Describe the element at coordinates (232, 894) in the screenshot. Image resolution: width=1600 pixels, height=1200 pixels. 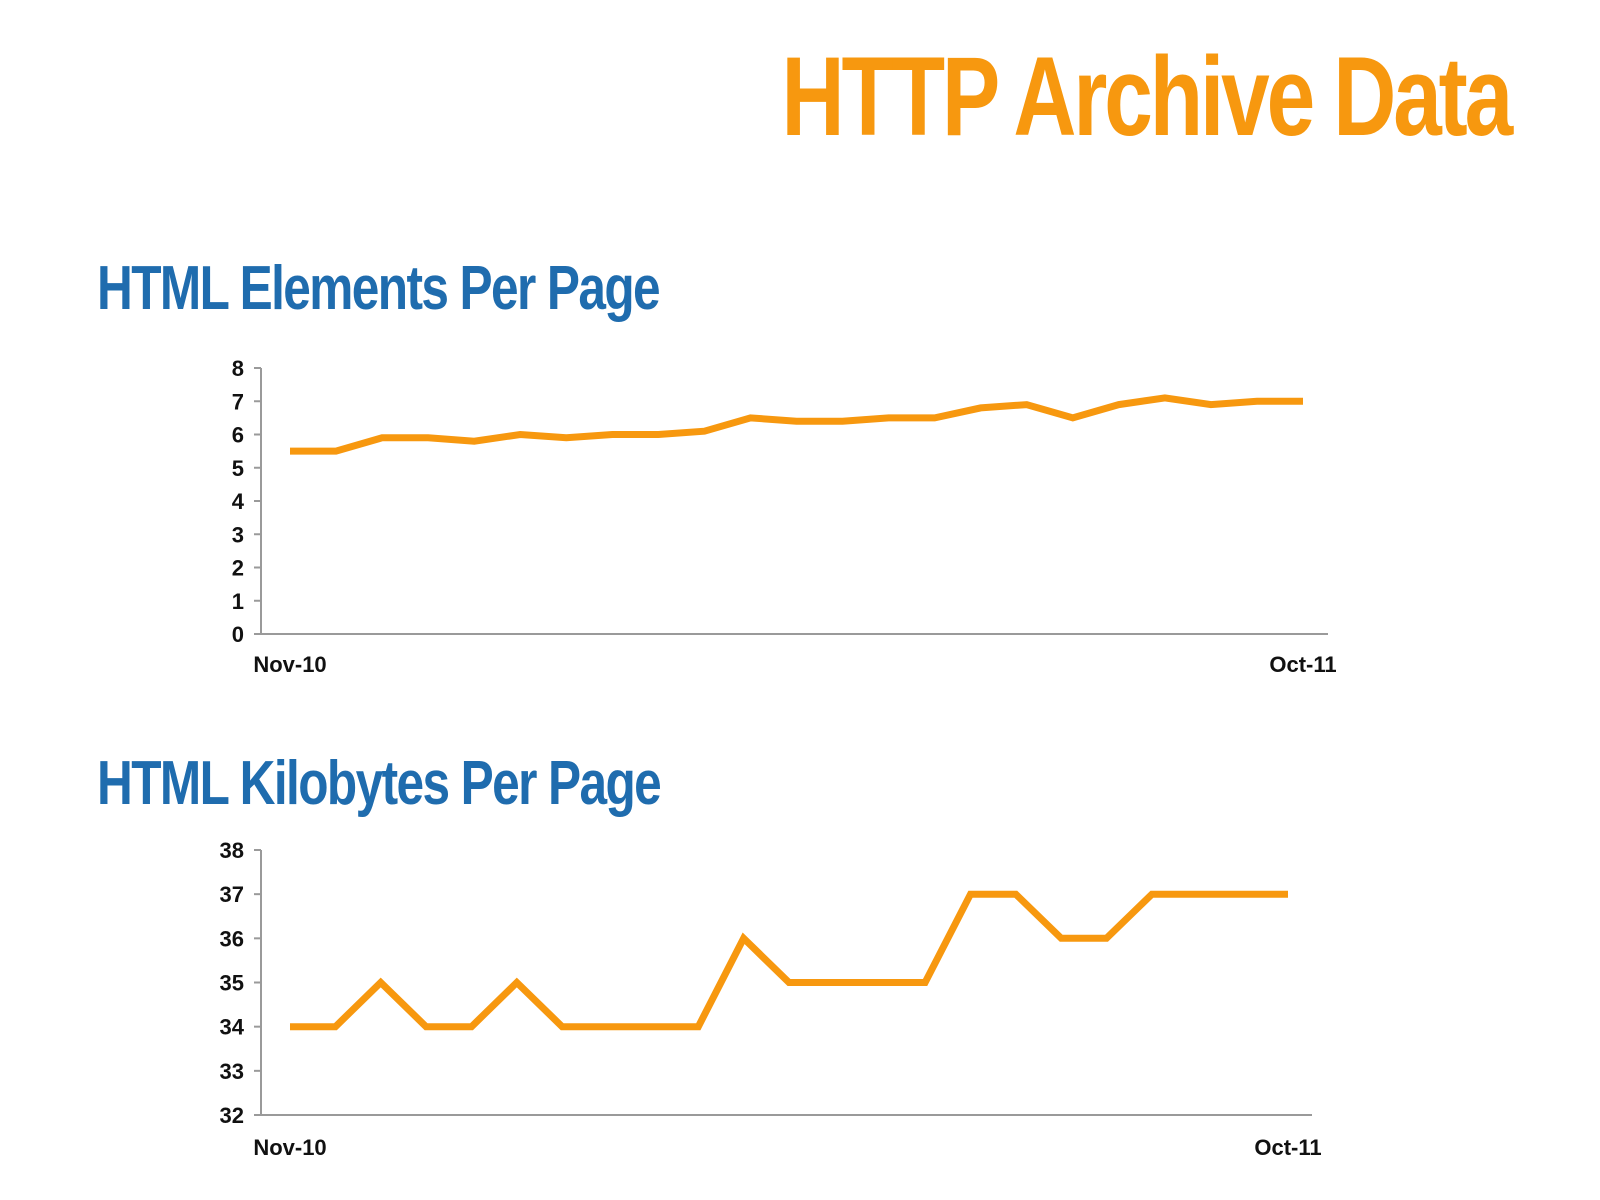
I see `y-tick-label: 37` at that location.